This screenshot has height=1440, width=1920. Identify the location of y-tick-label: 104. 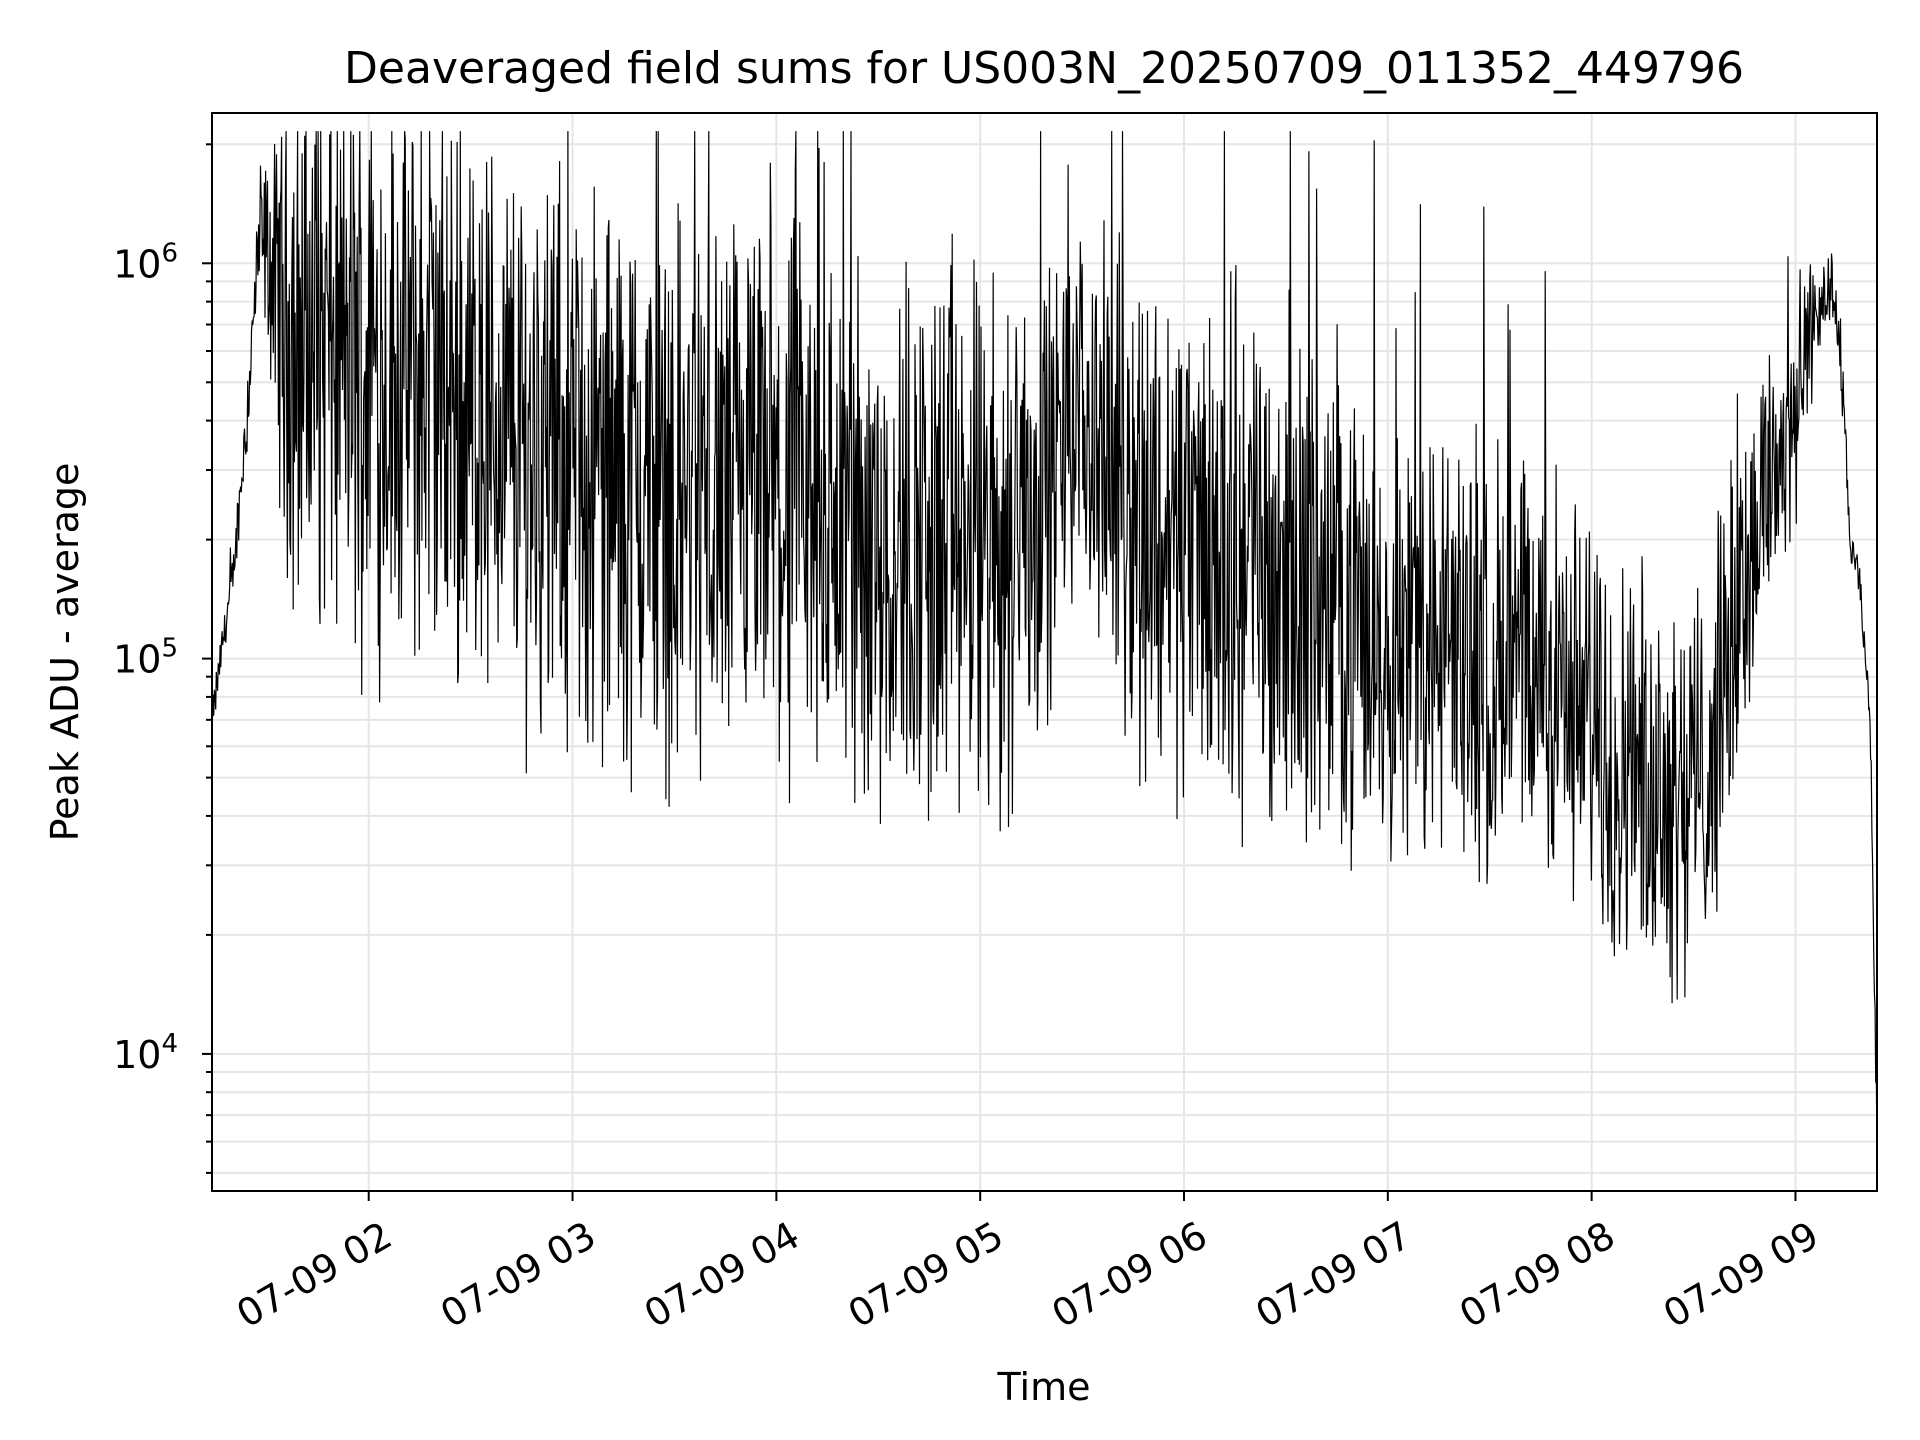
(145, 1053).